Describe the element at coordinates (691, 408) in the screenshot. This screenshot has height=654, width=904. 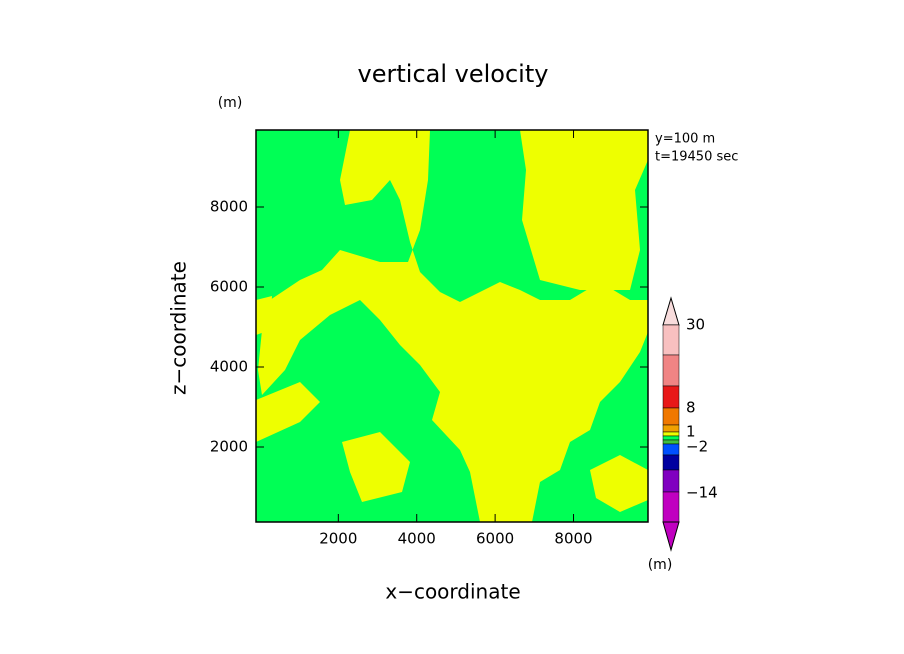
I see `colorbar-label: 8` at that location.